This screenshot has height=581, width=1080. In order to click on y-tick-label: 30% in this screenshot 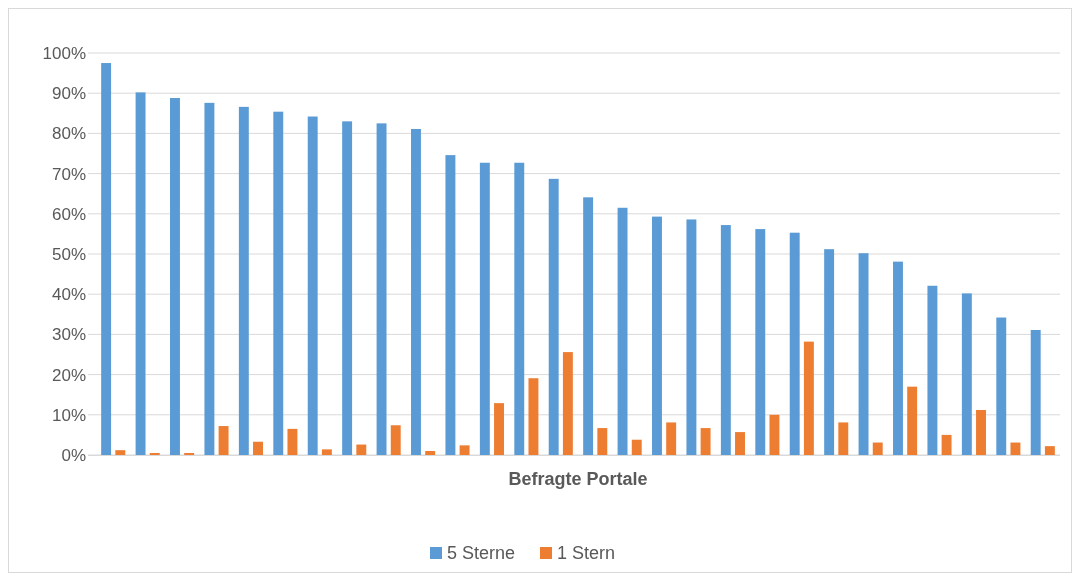, I will do `click(68, 335)`.